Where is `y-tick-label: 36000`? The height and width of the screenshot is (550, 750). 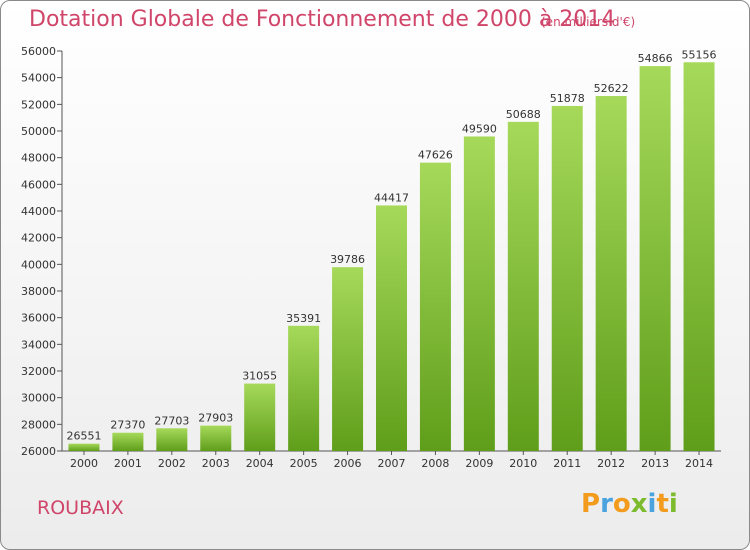
y-tick-label: 36000 is located at coordinates (38, 318).